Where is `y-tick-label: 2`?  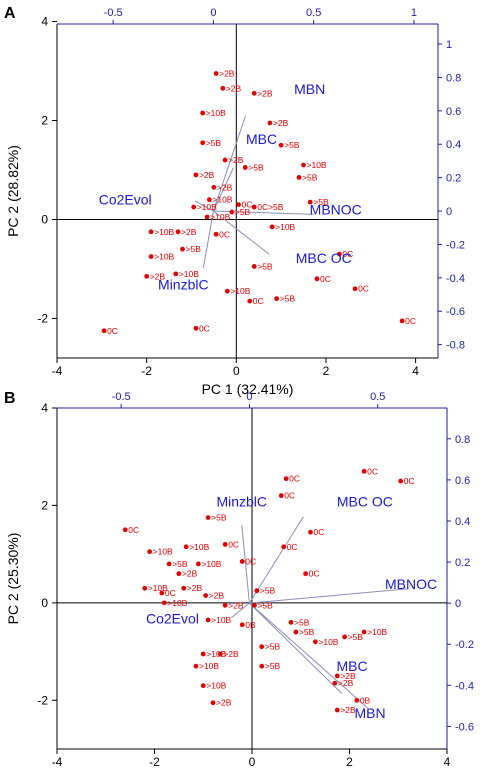
y-tick-label: 2 is located at coordinates (44, 505).